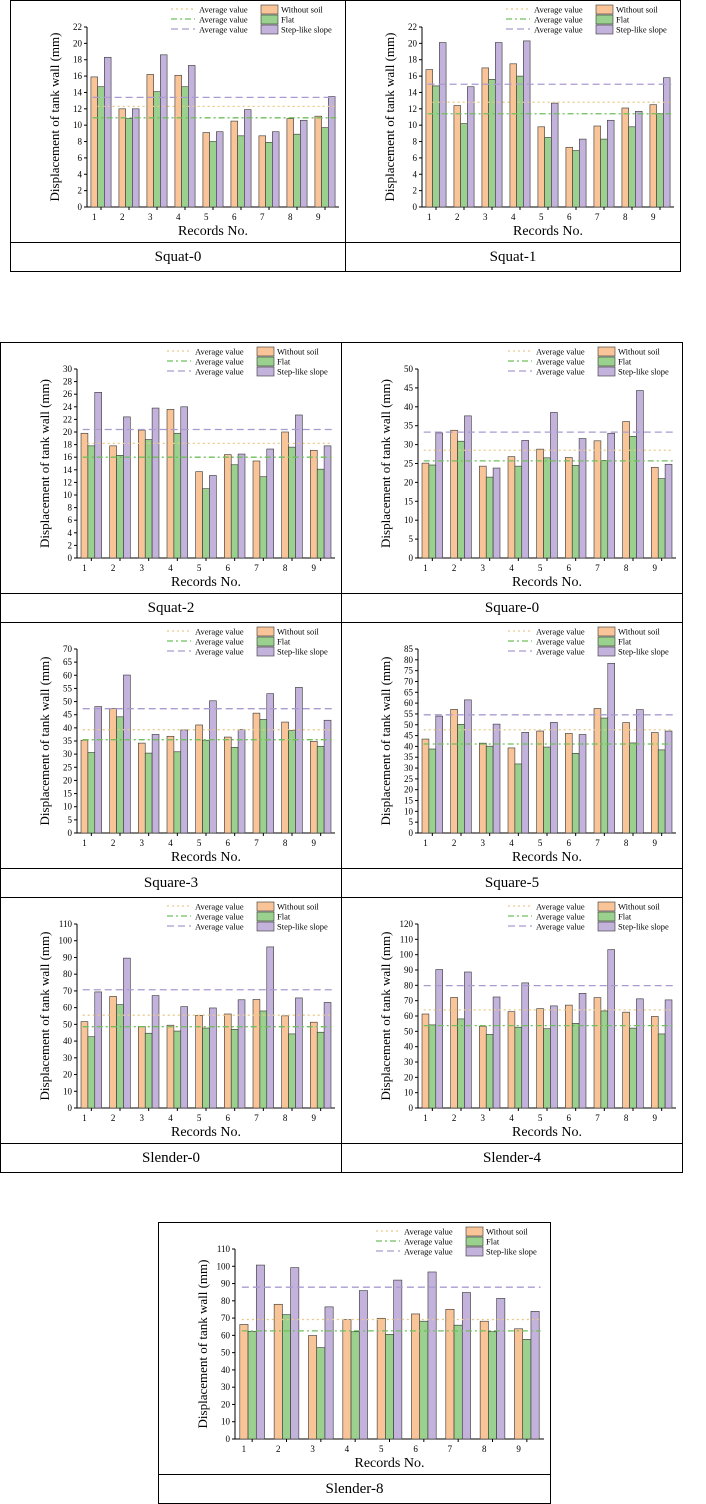 The image size is (706, 1504). What do you see at coordinates (68, 382) in the screenshot?
I see `y-tick-label: 28` at bounding box center [68, 382].